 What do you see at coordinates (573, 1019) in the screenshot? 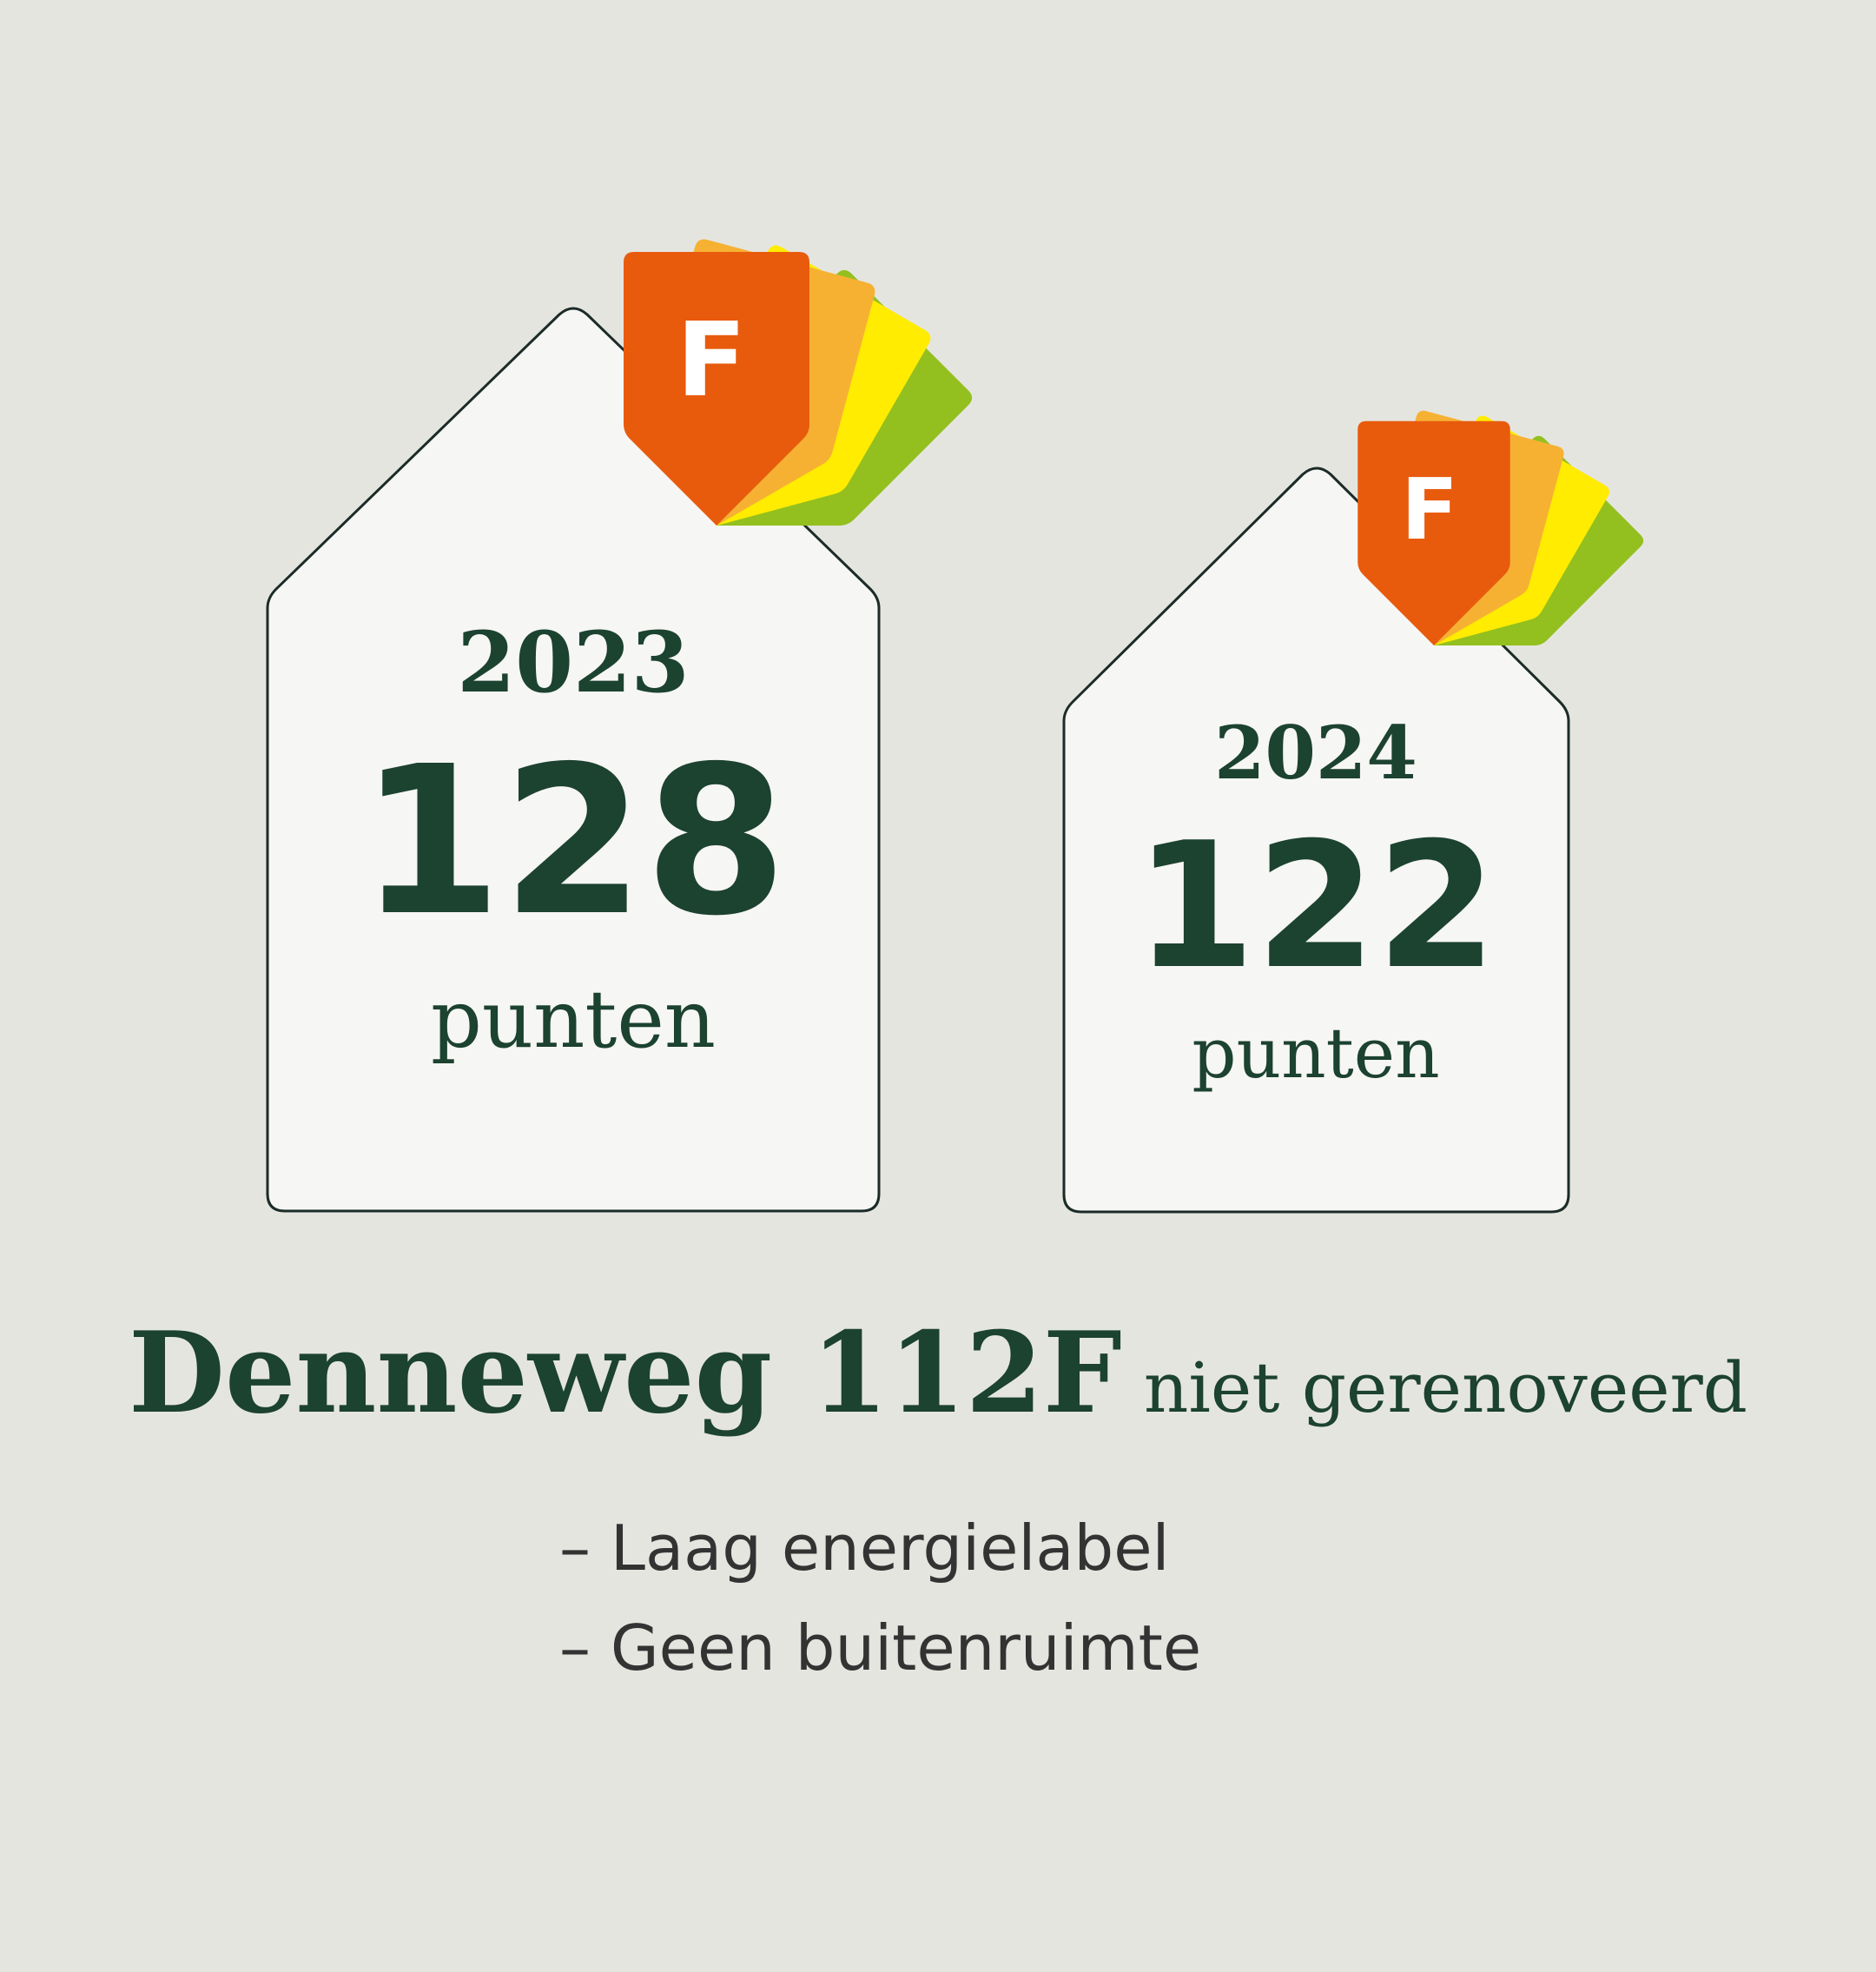
I see `unit-2023: punten` at bounding box center [573, 1019].